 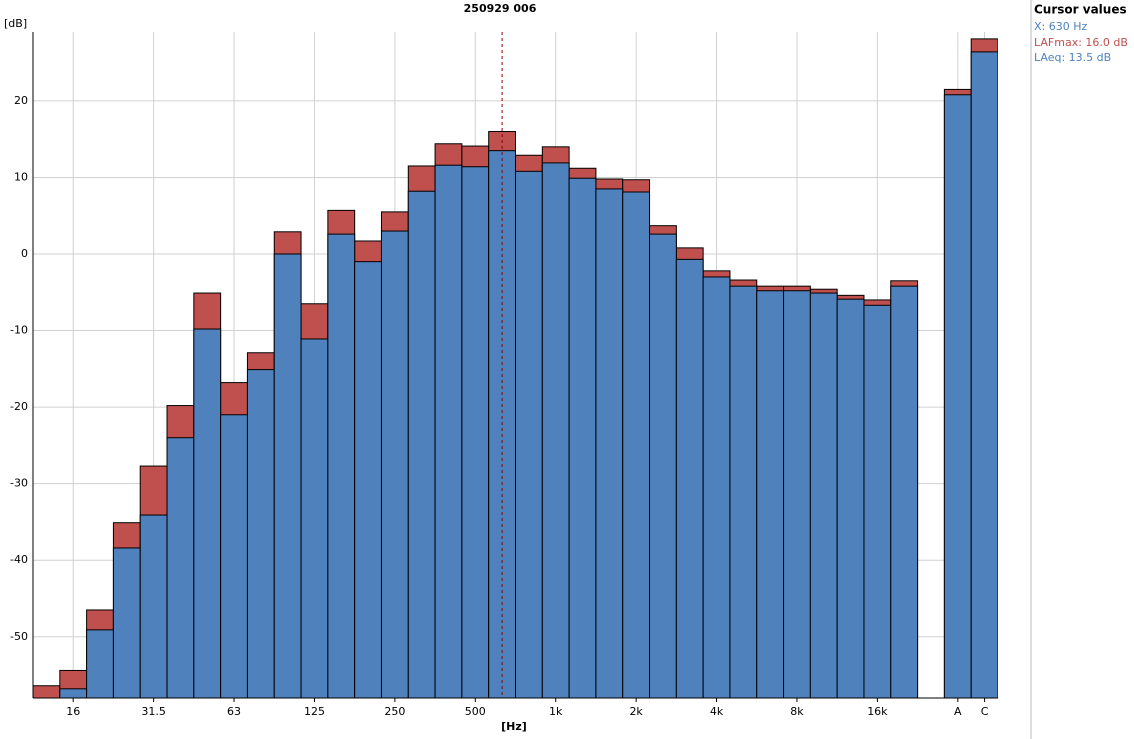 I want to click on y-tick-label: 20, so click(x=21, y=100).